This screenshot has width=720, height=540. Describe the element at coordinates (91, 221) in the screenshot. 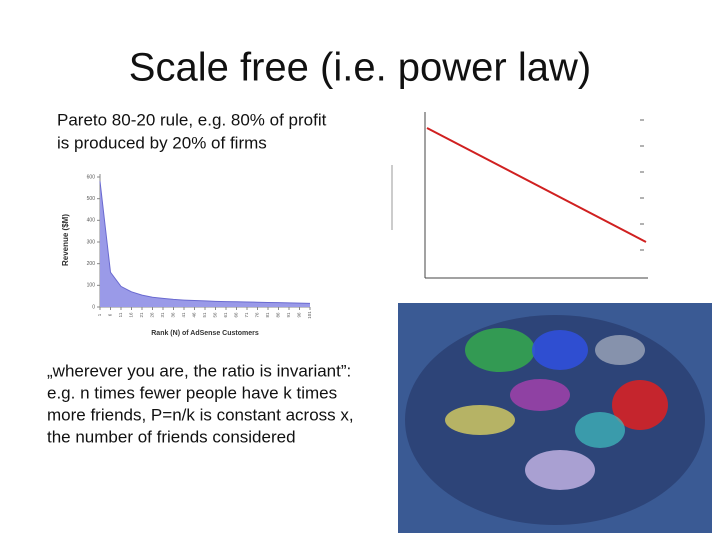

I see `y-tick-label: 400` at that location.